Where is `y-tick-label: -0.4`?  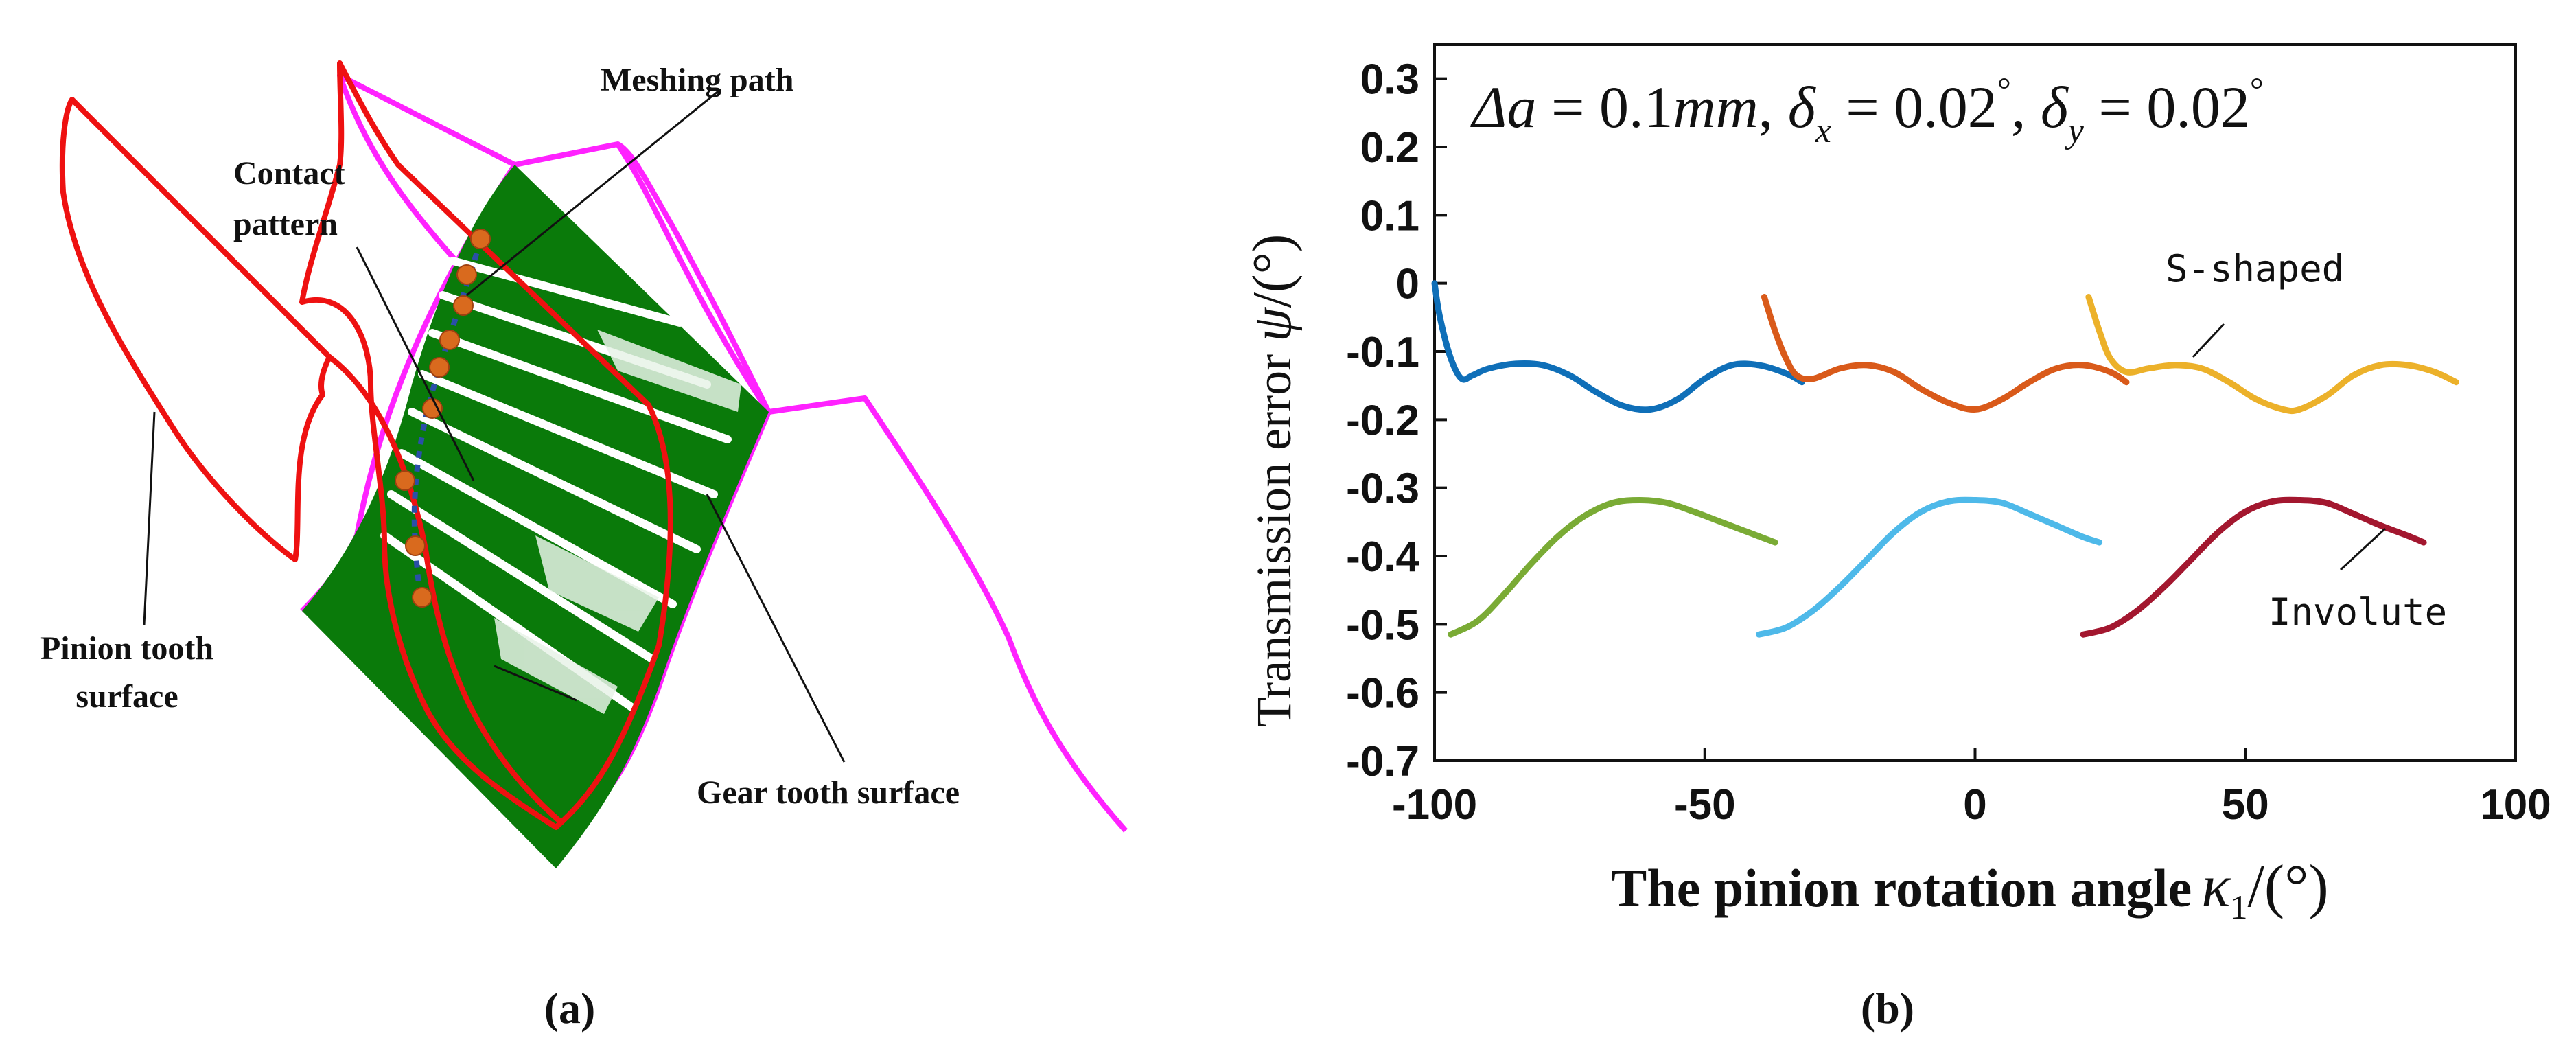
y-tick-label: -0.4 is located at coordinates (1382, 557).